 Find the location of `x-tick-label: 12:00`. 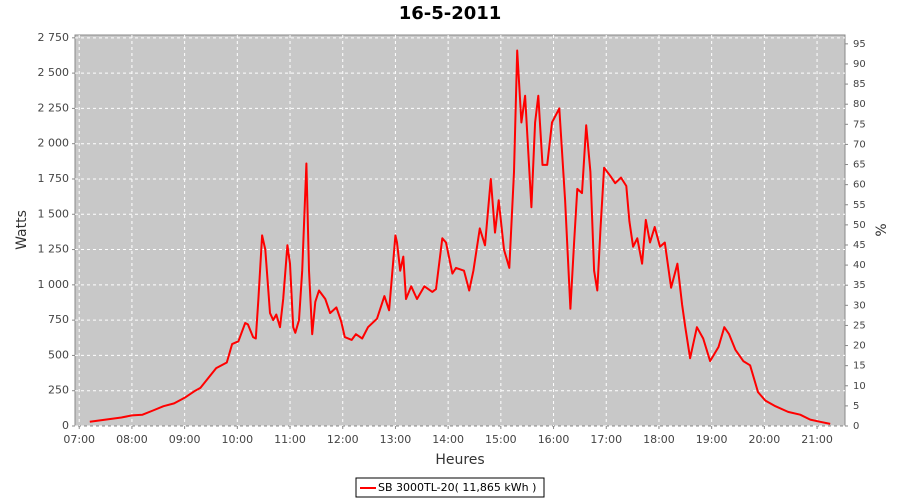

x-tick-label: 12:00 is located at coordinates (343, 439).